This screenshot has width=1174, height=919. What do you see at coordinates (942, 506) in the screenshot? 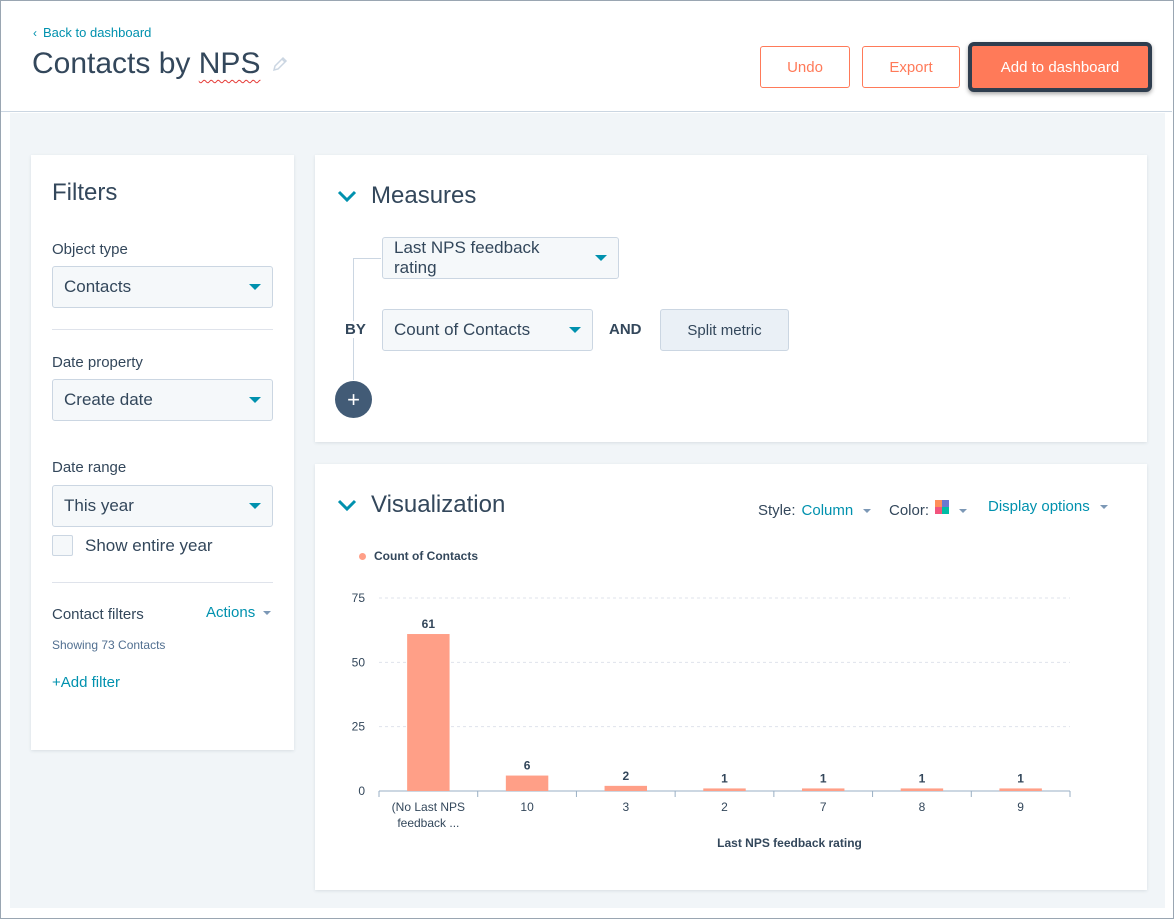
I see `color-palette-icon` at bounding box center [942, 506].